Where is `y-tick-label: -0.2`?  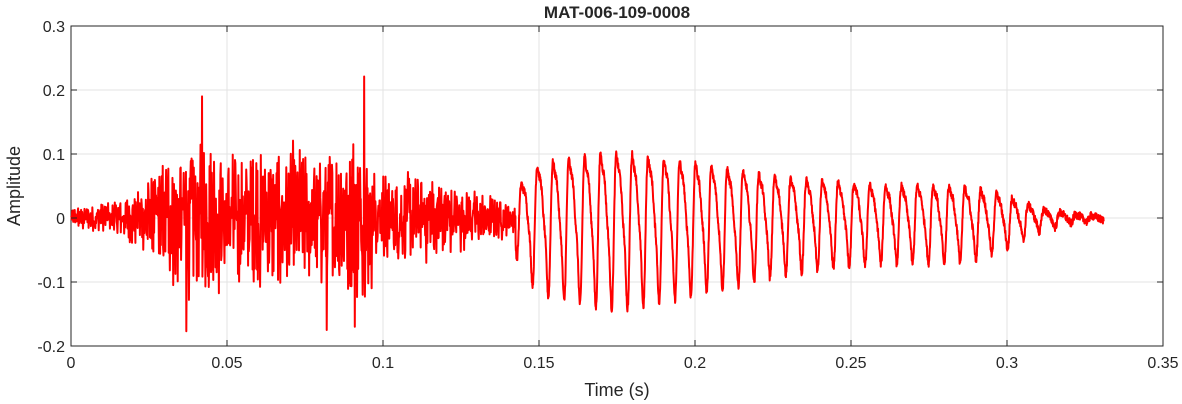
y-tick-label: -0.2 is located at coordinates (51, 347).